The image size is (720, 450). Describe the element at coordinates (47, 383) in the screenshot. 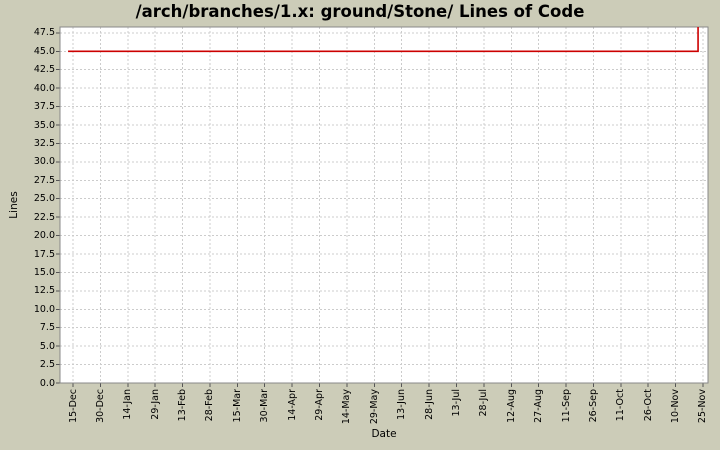

I see `y-tick-label: 0.0` at that location.